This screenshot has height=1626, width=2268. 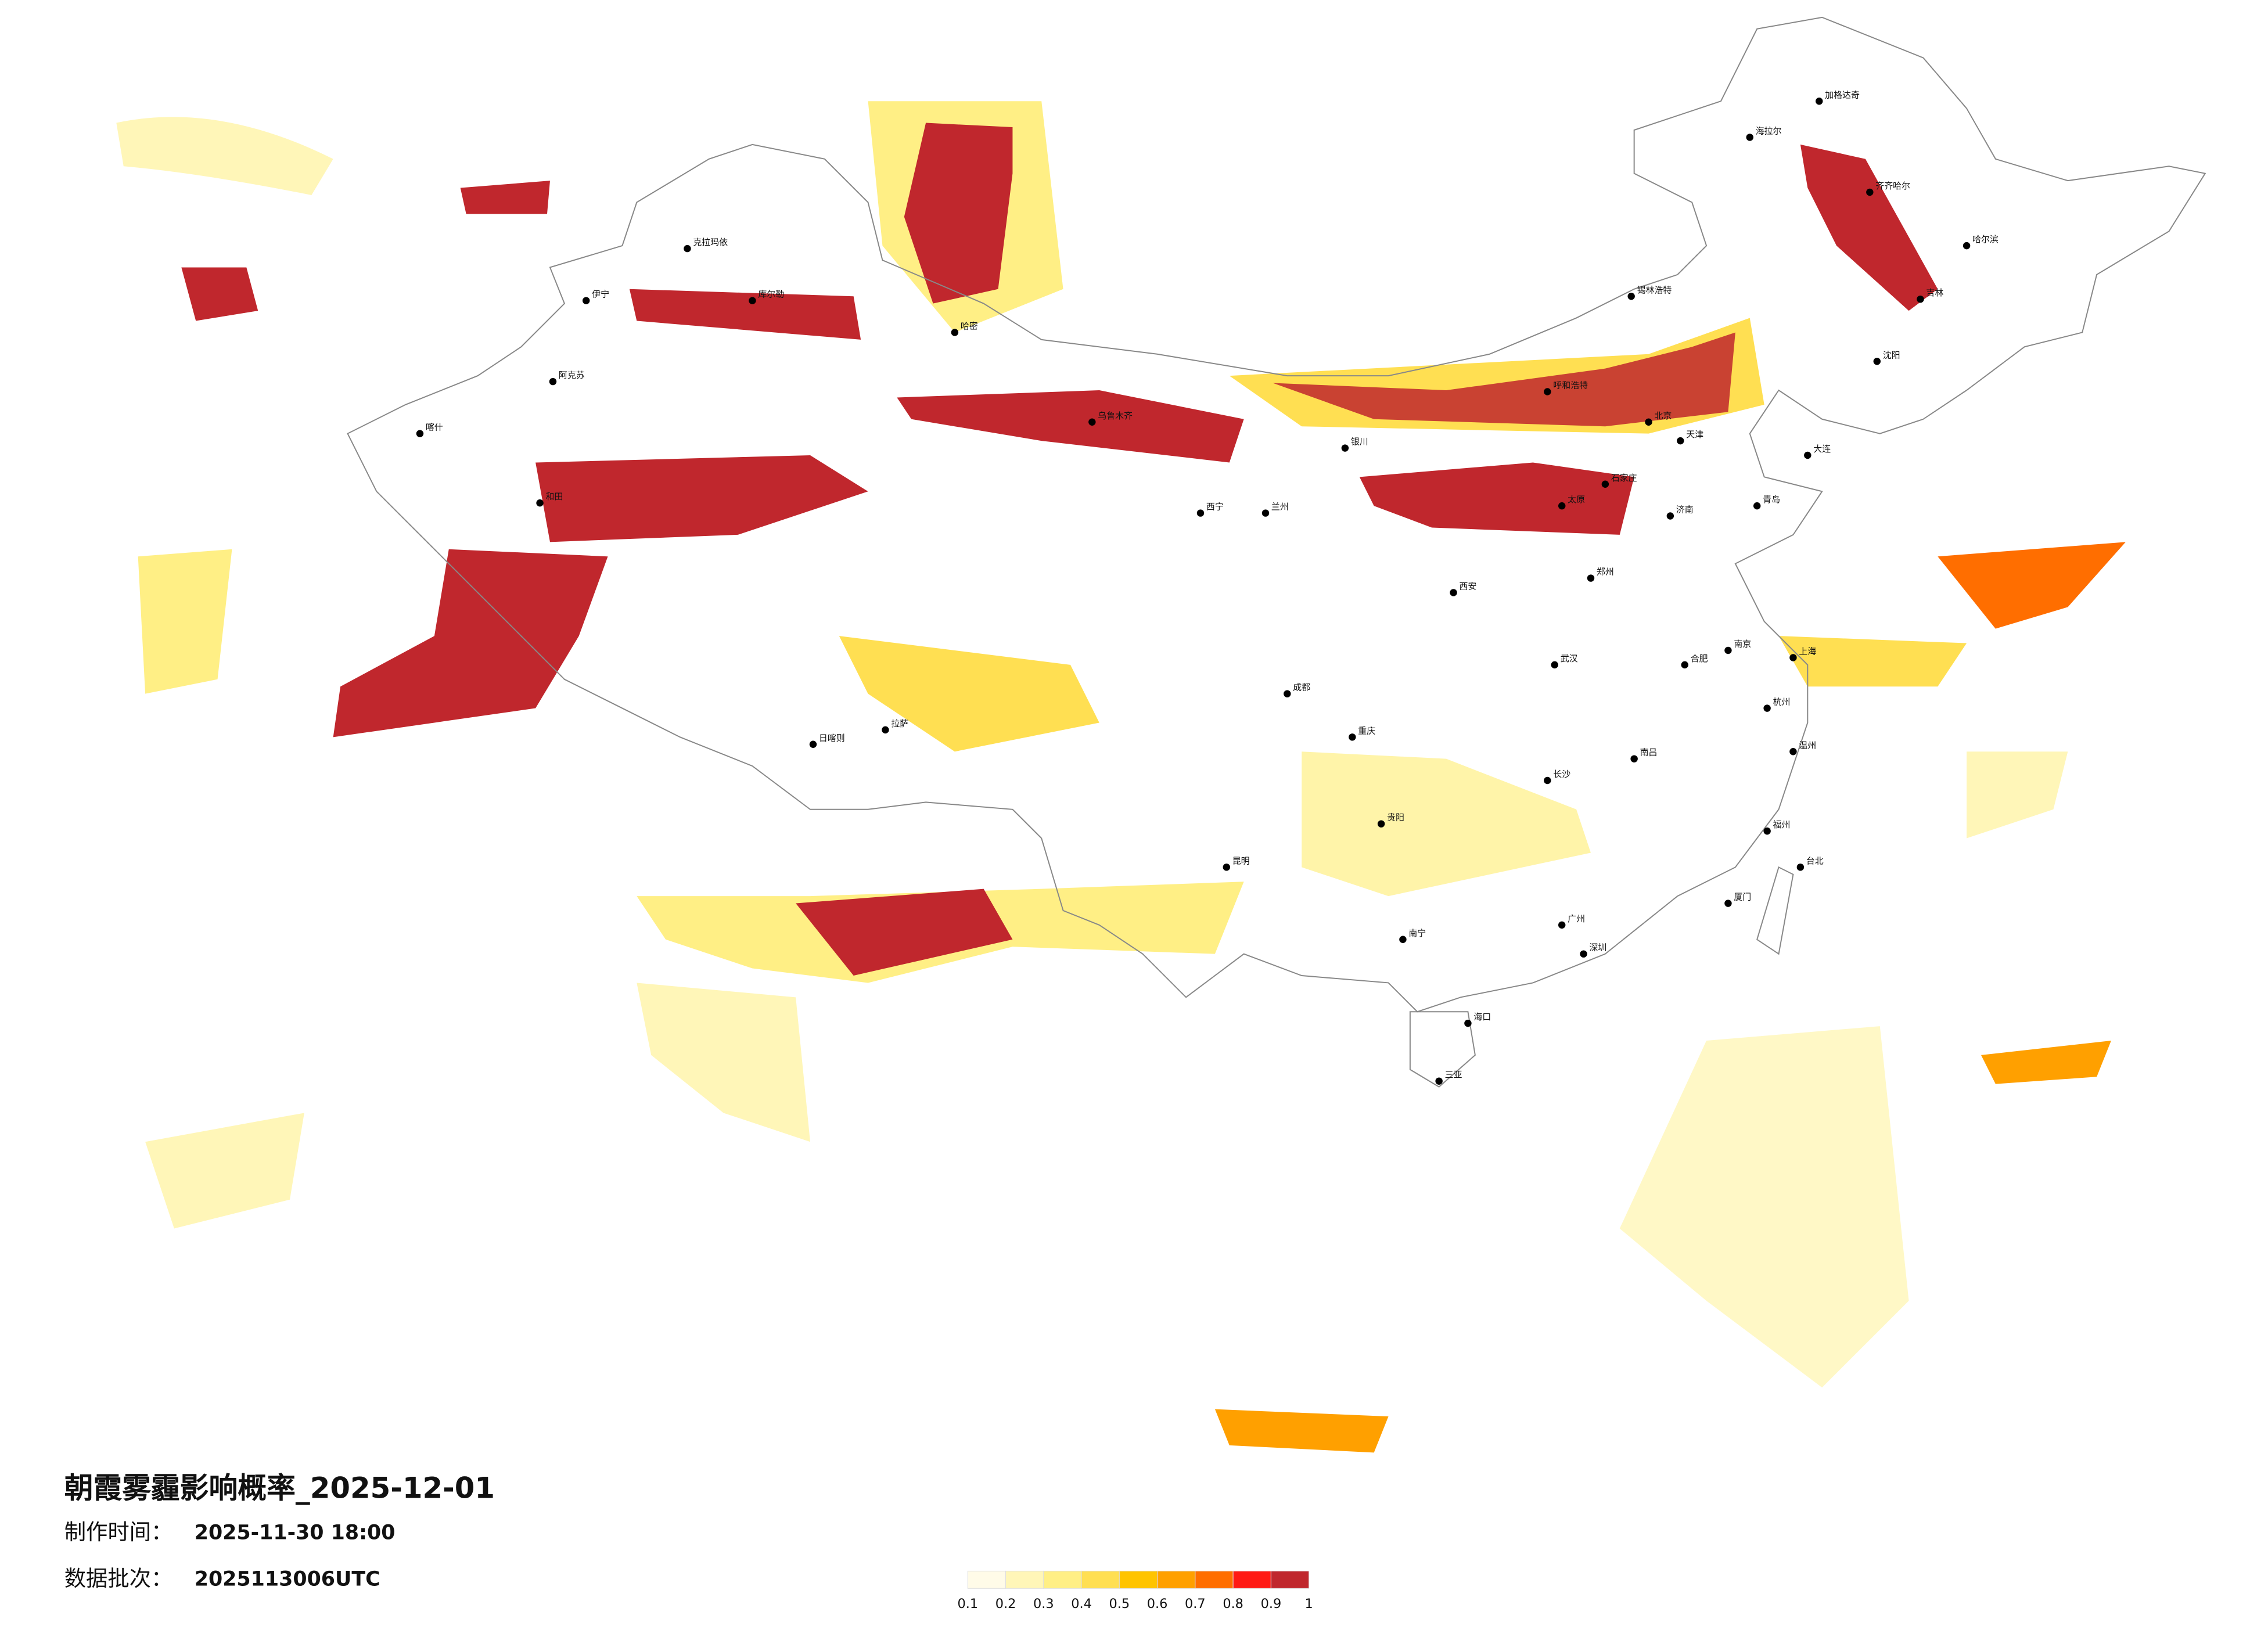 I want to click on city-label: 福州, so click(x=1782, y=825).